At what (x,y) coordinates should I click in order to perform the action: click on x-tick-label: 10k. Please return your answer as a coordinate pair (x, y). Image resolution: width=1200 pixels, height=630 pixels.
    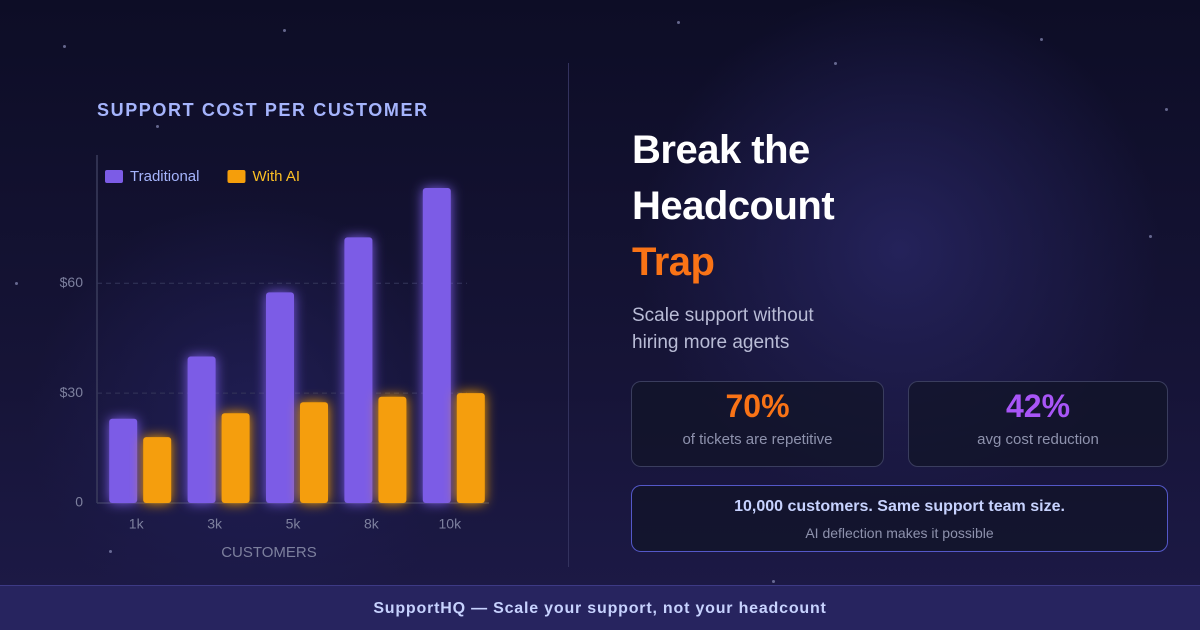
    Looking at the image, I should click on (451, 524).